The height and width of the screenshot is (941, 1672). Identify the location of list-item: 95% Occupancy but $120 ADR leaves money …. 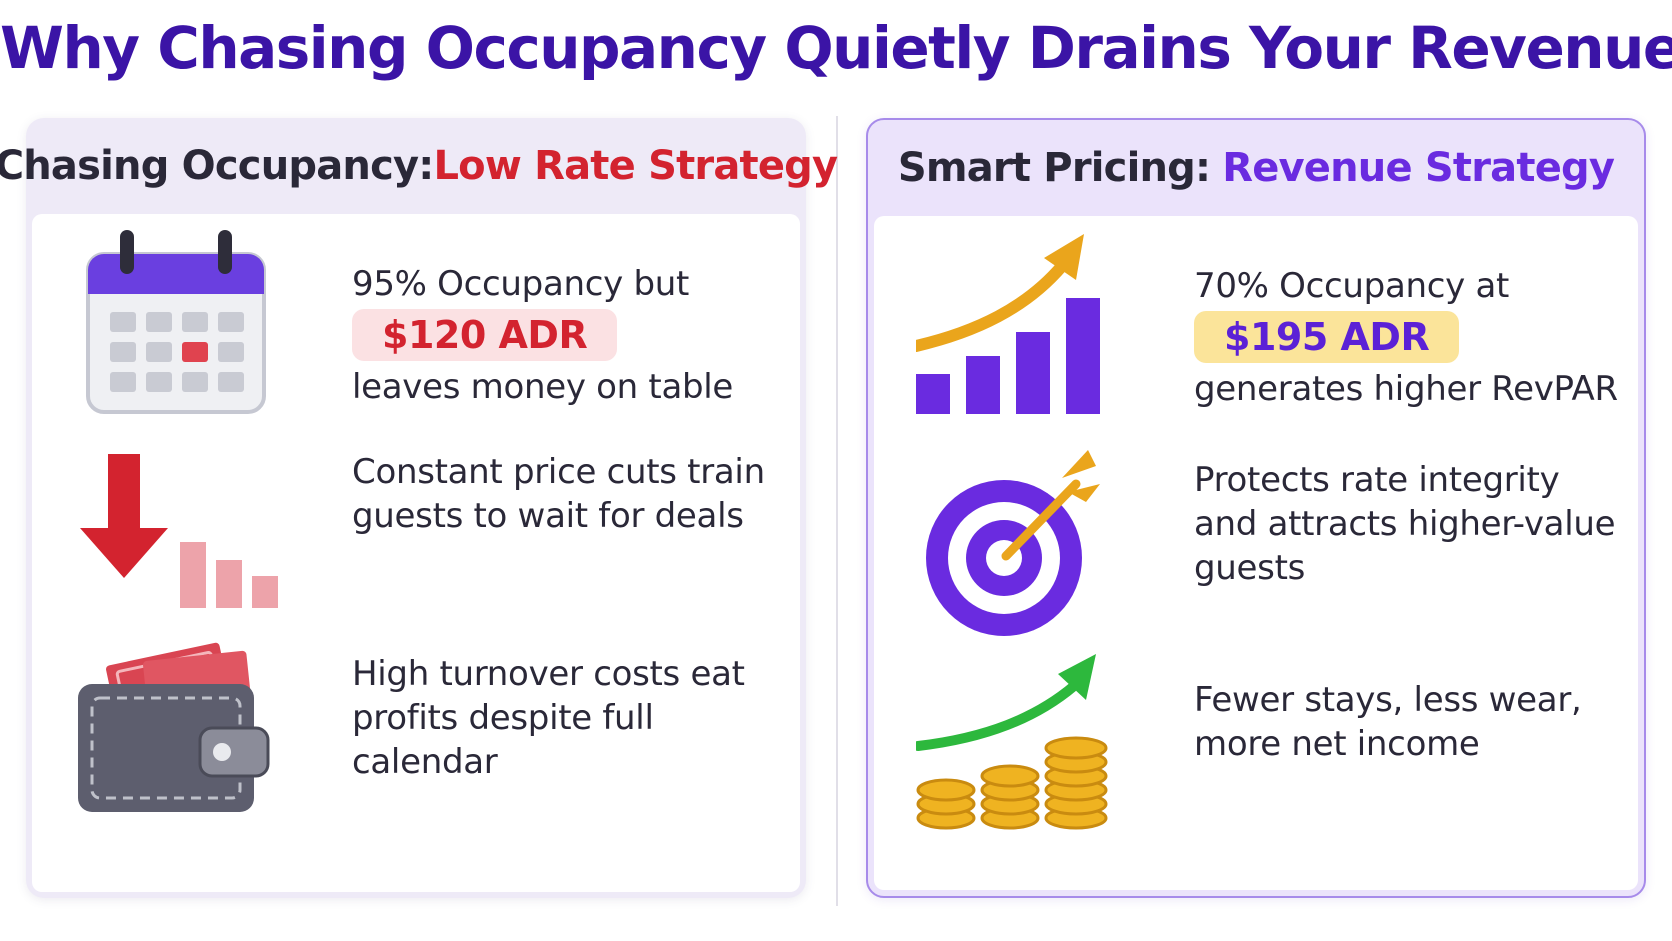
(416, 336).